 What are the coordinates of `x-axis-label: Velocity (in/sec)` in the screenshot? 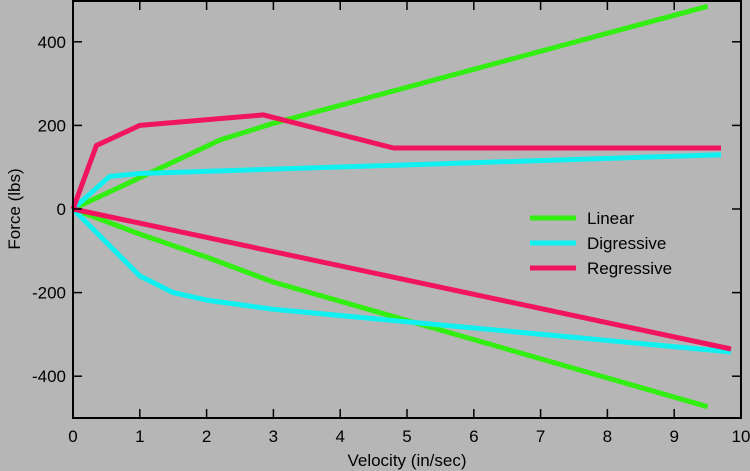 It's located at (406, 460).